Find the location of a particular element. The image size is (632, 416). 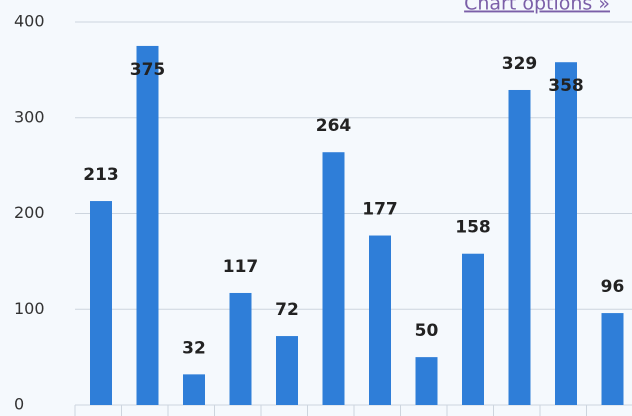

data-label: 96 is located at coordinates (613, 287).